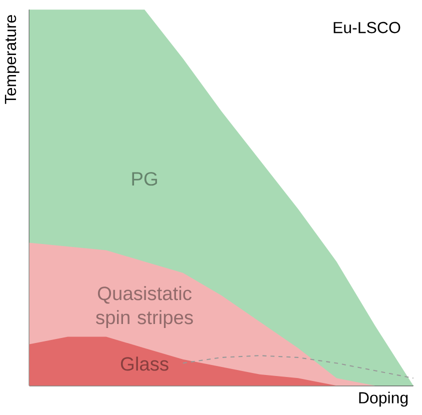 The height and width of the screenshot is (415, 422). Describe the element at coordinates (367, 28) in the screenshot. I see `annotation: Eu-LSCO` at that location.